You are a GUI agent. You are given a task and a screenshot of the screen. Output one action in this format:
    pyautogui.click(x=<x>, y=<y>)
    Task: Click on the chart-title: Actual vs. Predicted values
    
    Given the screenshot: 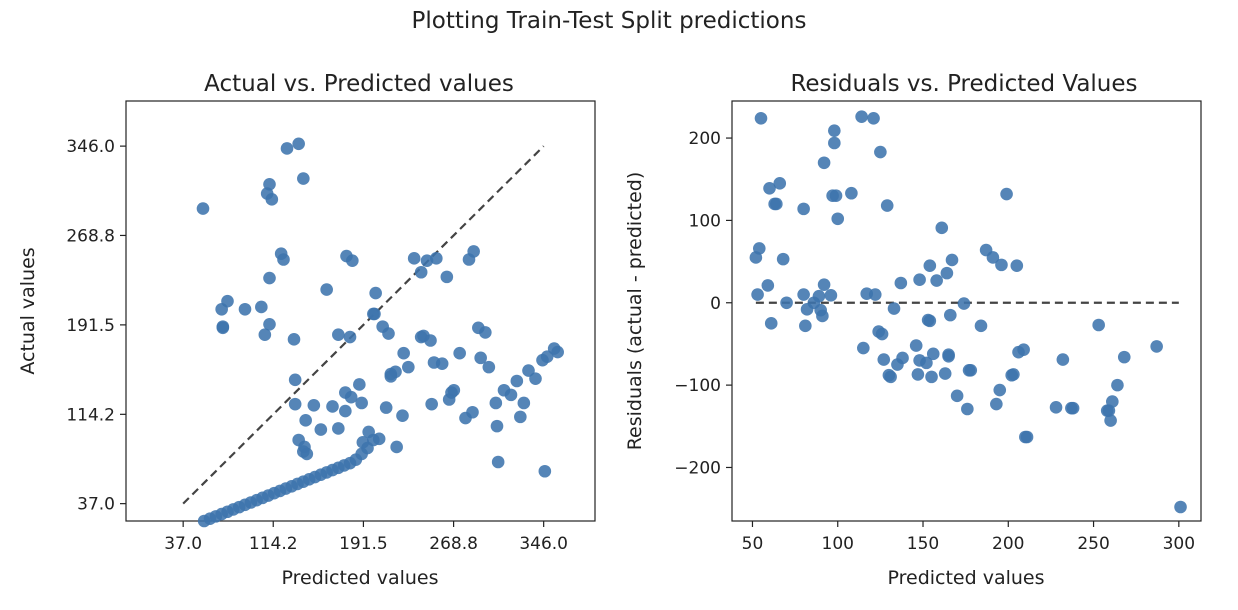 What is the action you would take?
    pyautogui.click(x=359, y=84)
    